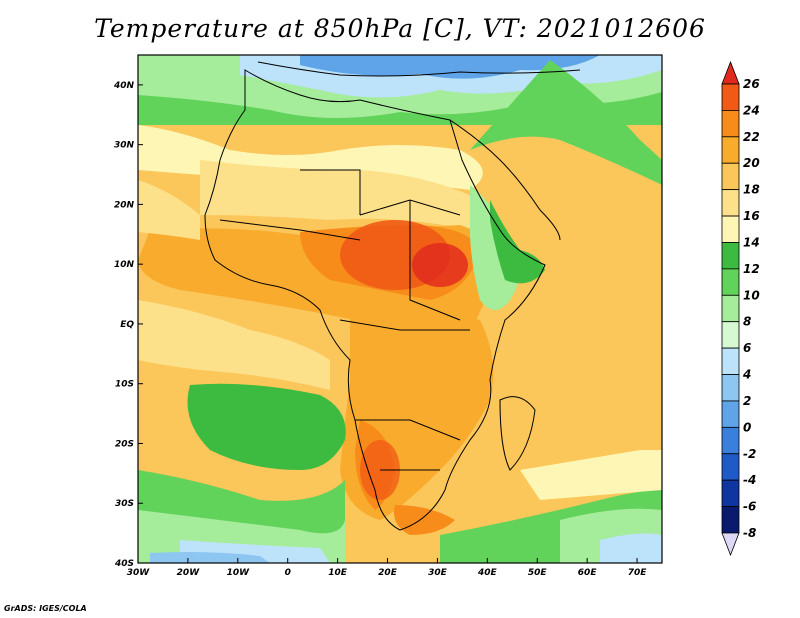 This screenshot has height=618, width=800. What do you see at coordinates (338, 573) in the screenshot?
I see `x-tick-label: 10E` at bounding box center [338, 573].